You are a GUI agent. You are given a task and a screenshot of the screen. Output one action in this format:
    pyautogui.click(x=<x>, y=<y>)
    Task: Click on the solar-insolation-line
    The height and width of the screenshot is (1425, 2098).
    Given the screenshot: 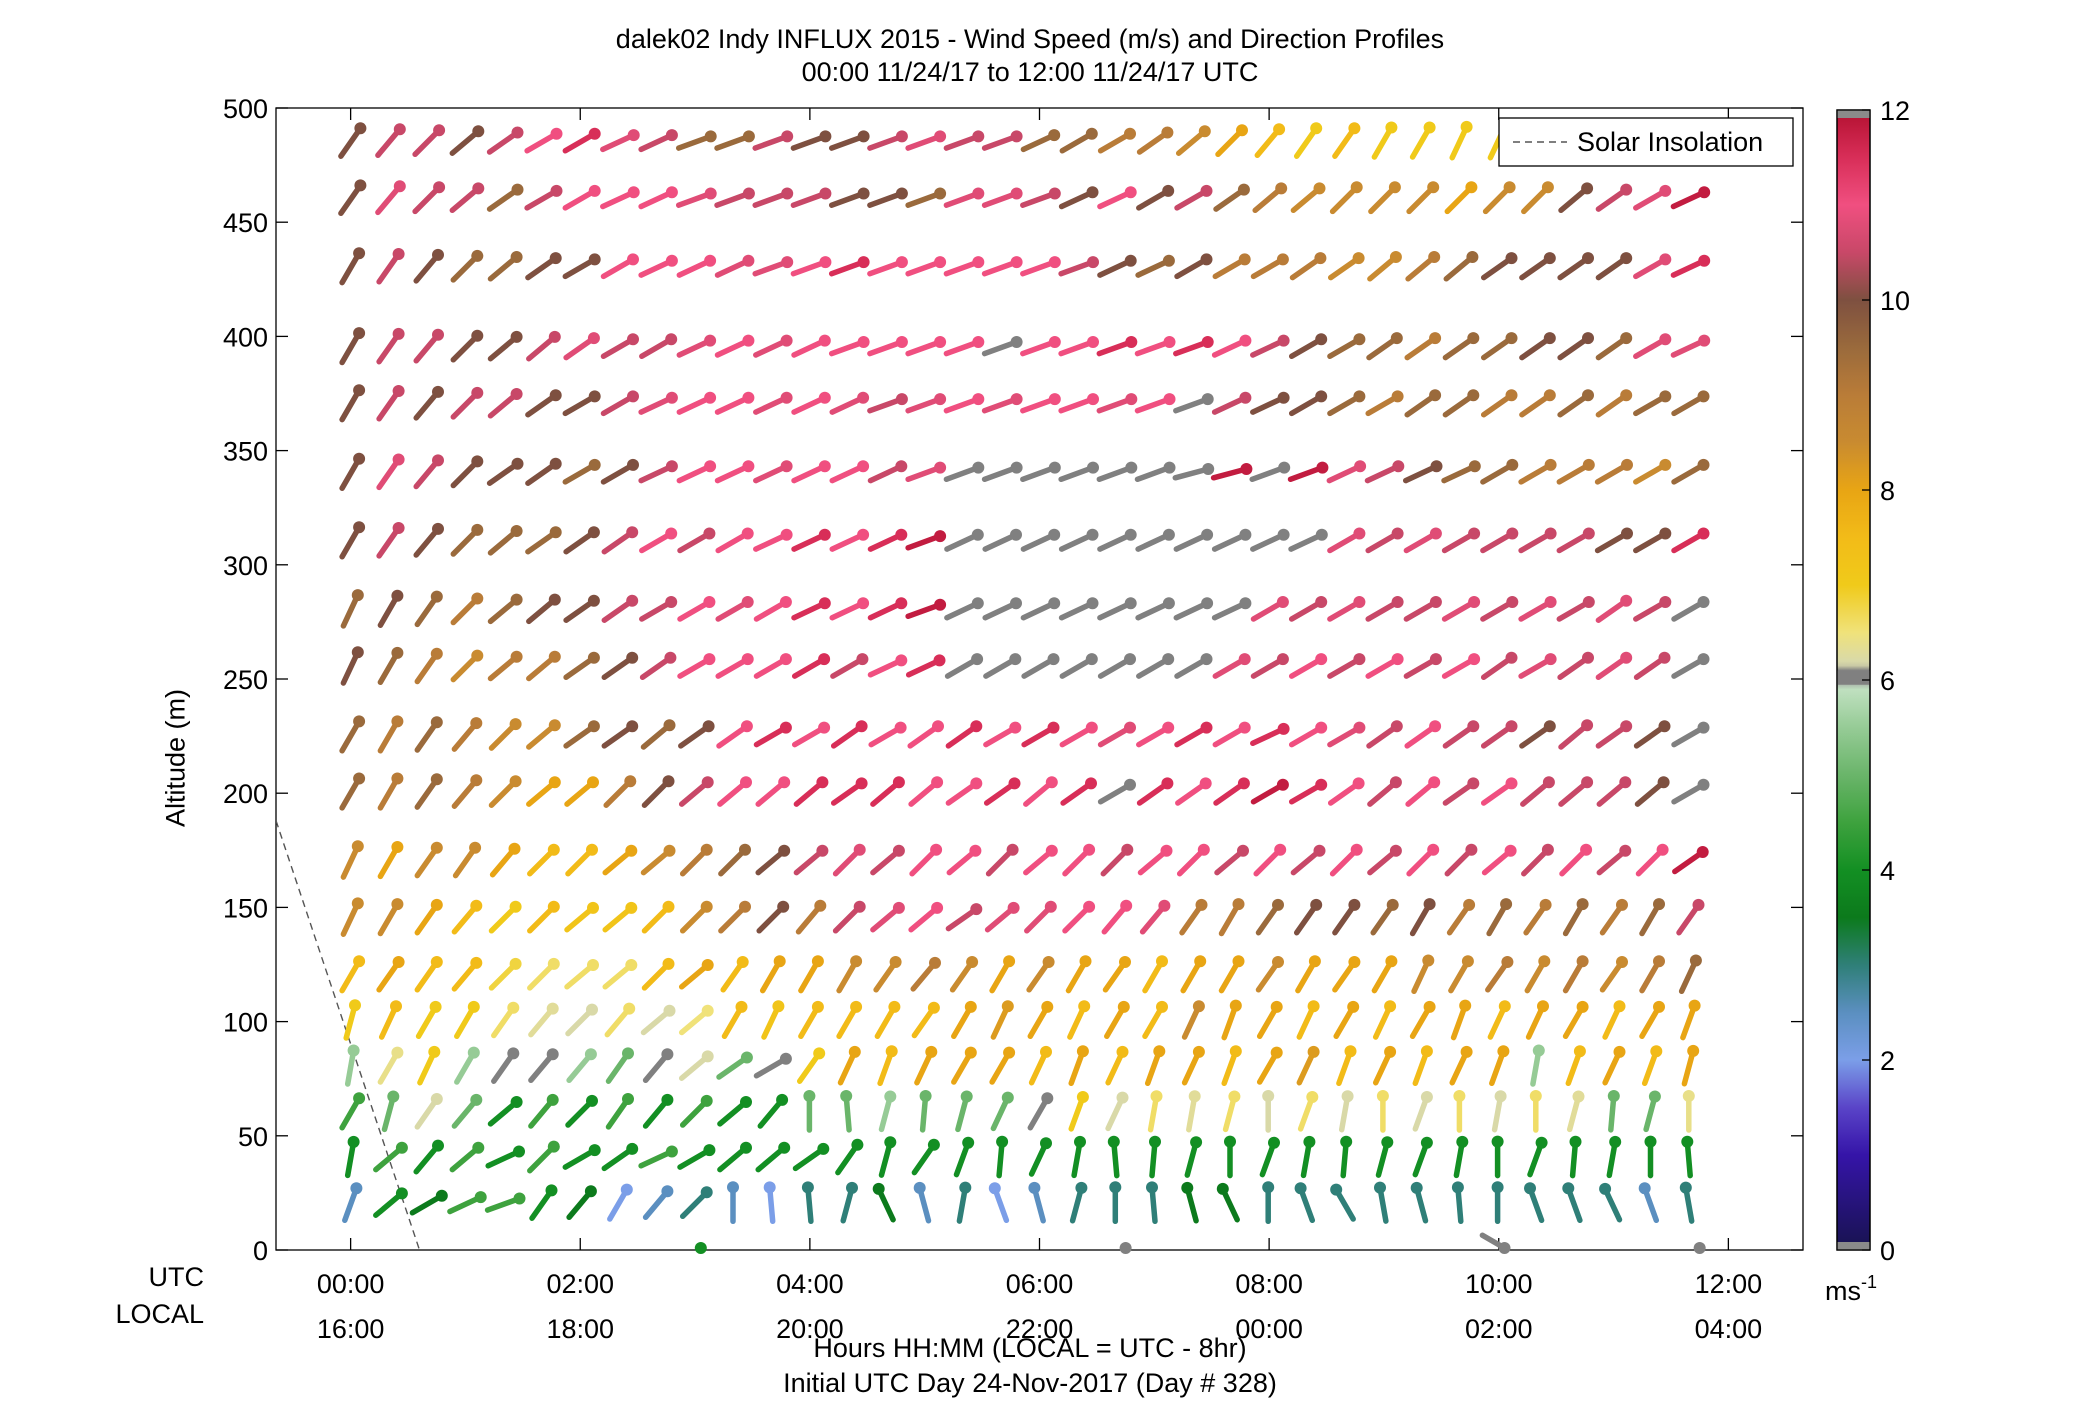 What is the action you would take?
    pyautogui.click(x=348, y=1035)
    